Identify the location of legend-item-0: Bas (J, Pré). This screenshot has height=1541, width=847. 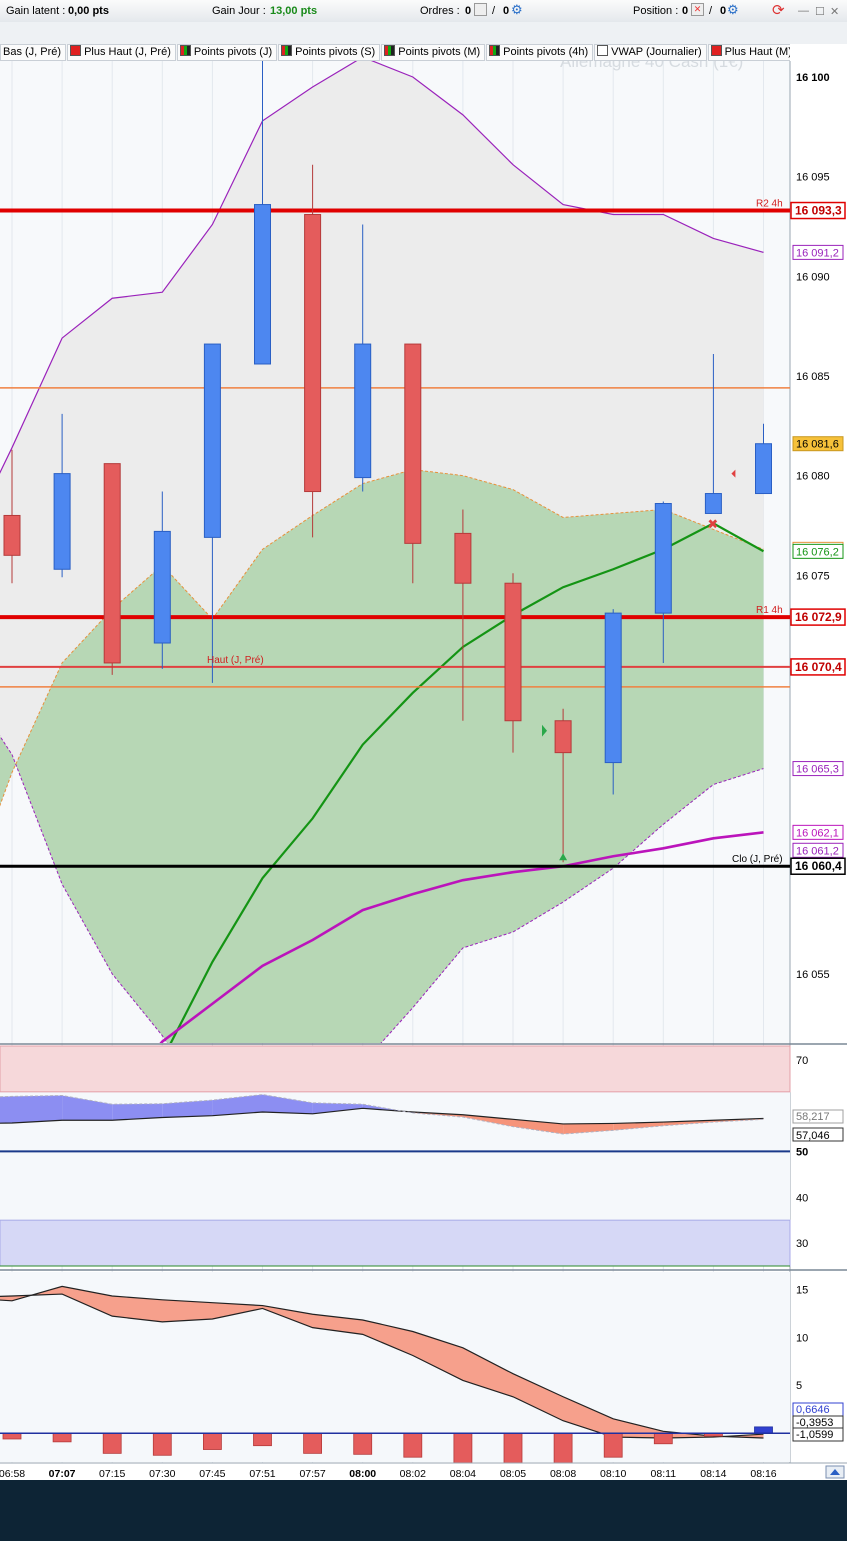
(33, 52).